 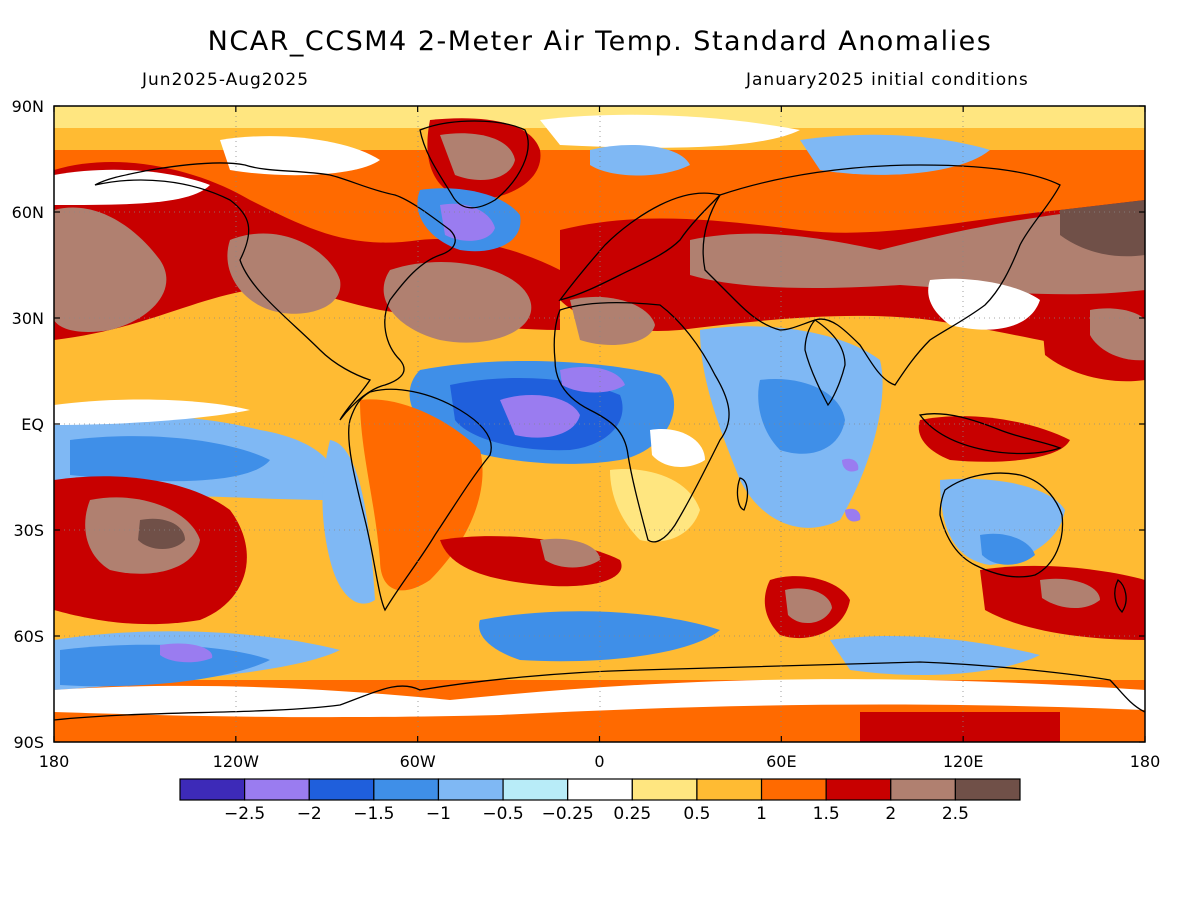 I want to click on lat-label: 90S, so click(x=28, y=742).